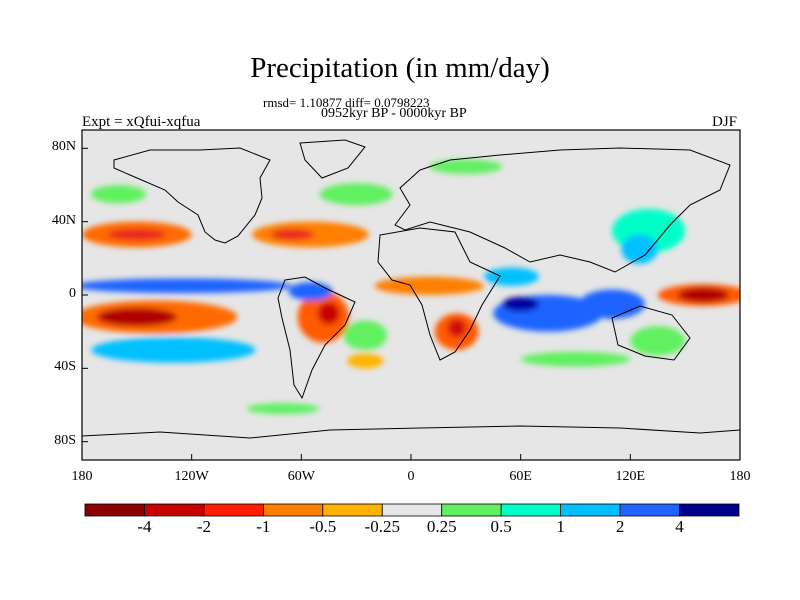 The height and width of the screenshot is (600, 800). What do you see at coordinates (679, 526) in the screenshot?
I see `colorbar-label: 4` at bounding box center [679, 526].